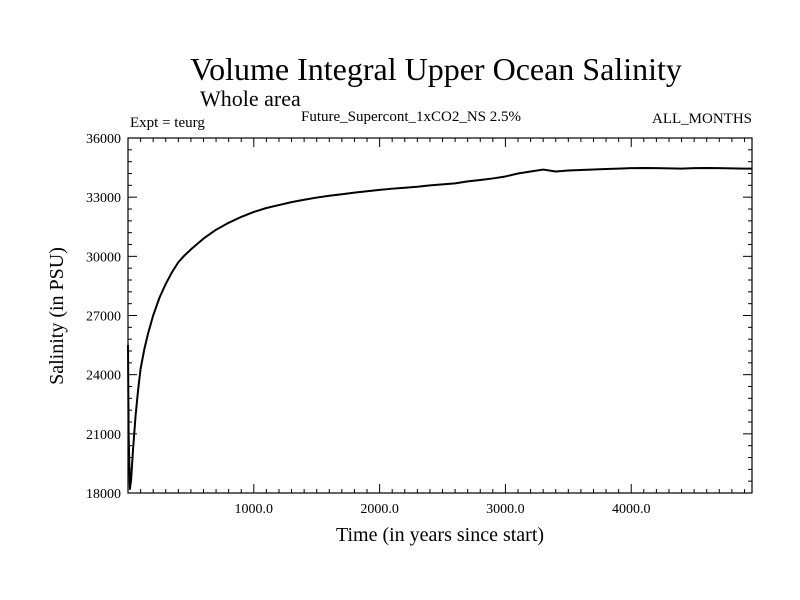 The width and height of the screenshot is (800, 600). Describe the element at coordinates (379, 509) in the screenshot. I see `x-tick-label: 2000.0` at that location.